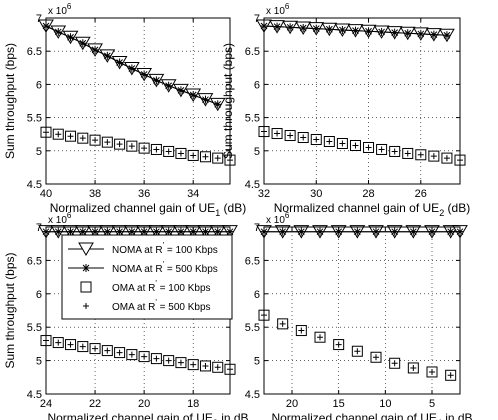 Image resolution: width=498 pixels, height=420 pixels. I want to click on x-tick-label: 32, so click(264, 194).